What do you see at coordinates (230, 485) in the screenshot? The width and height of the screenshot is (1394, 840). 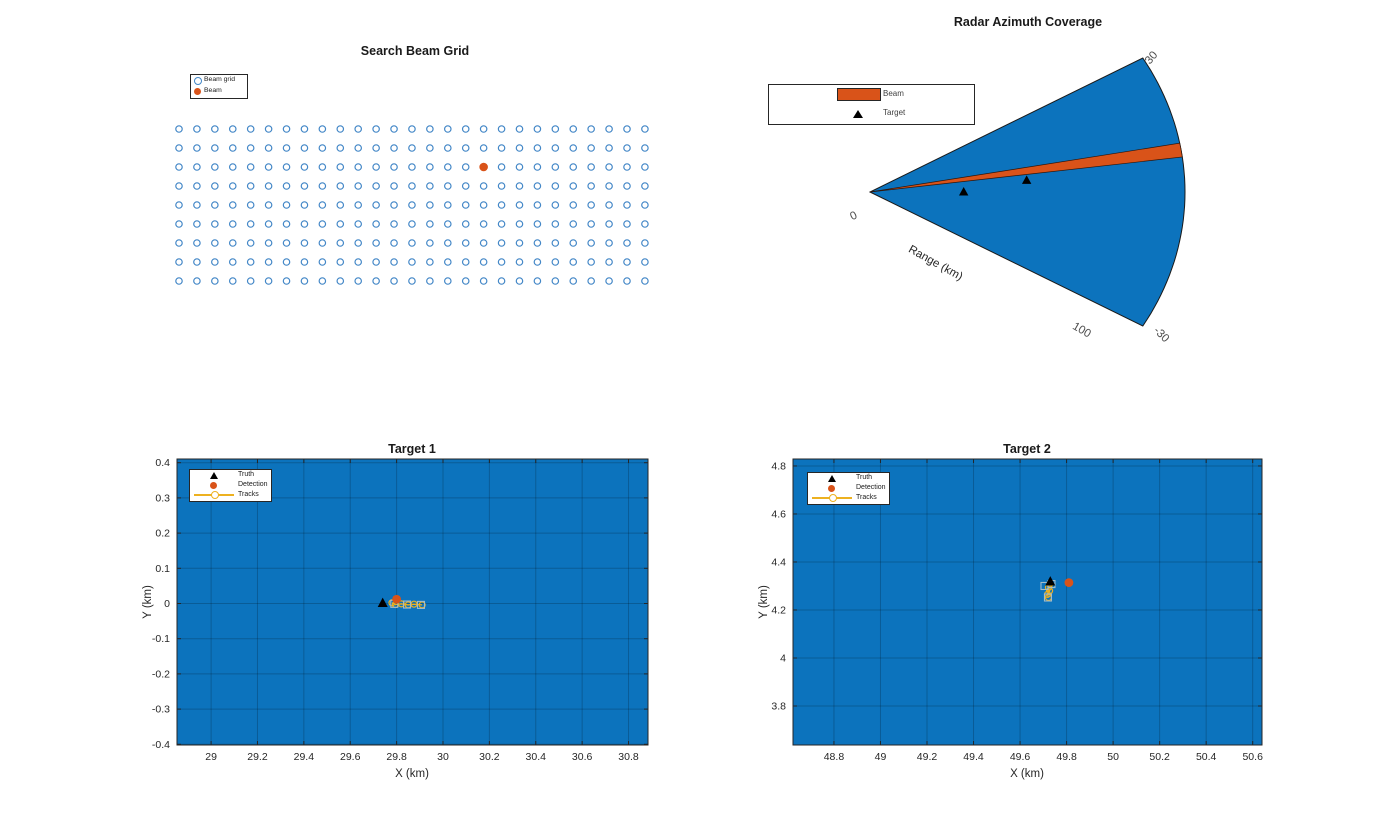 I see `legend-row: Detection` at bounding box center [230, 485].